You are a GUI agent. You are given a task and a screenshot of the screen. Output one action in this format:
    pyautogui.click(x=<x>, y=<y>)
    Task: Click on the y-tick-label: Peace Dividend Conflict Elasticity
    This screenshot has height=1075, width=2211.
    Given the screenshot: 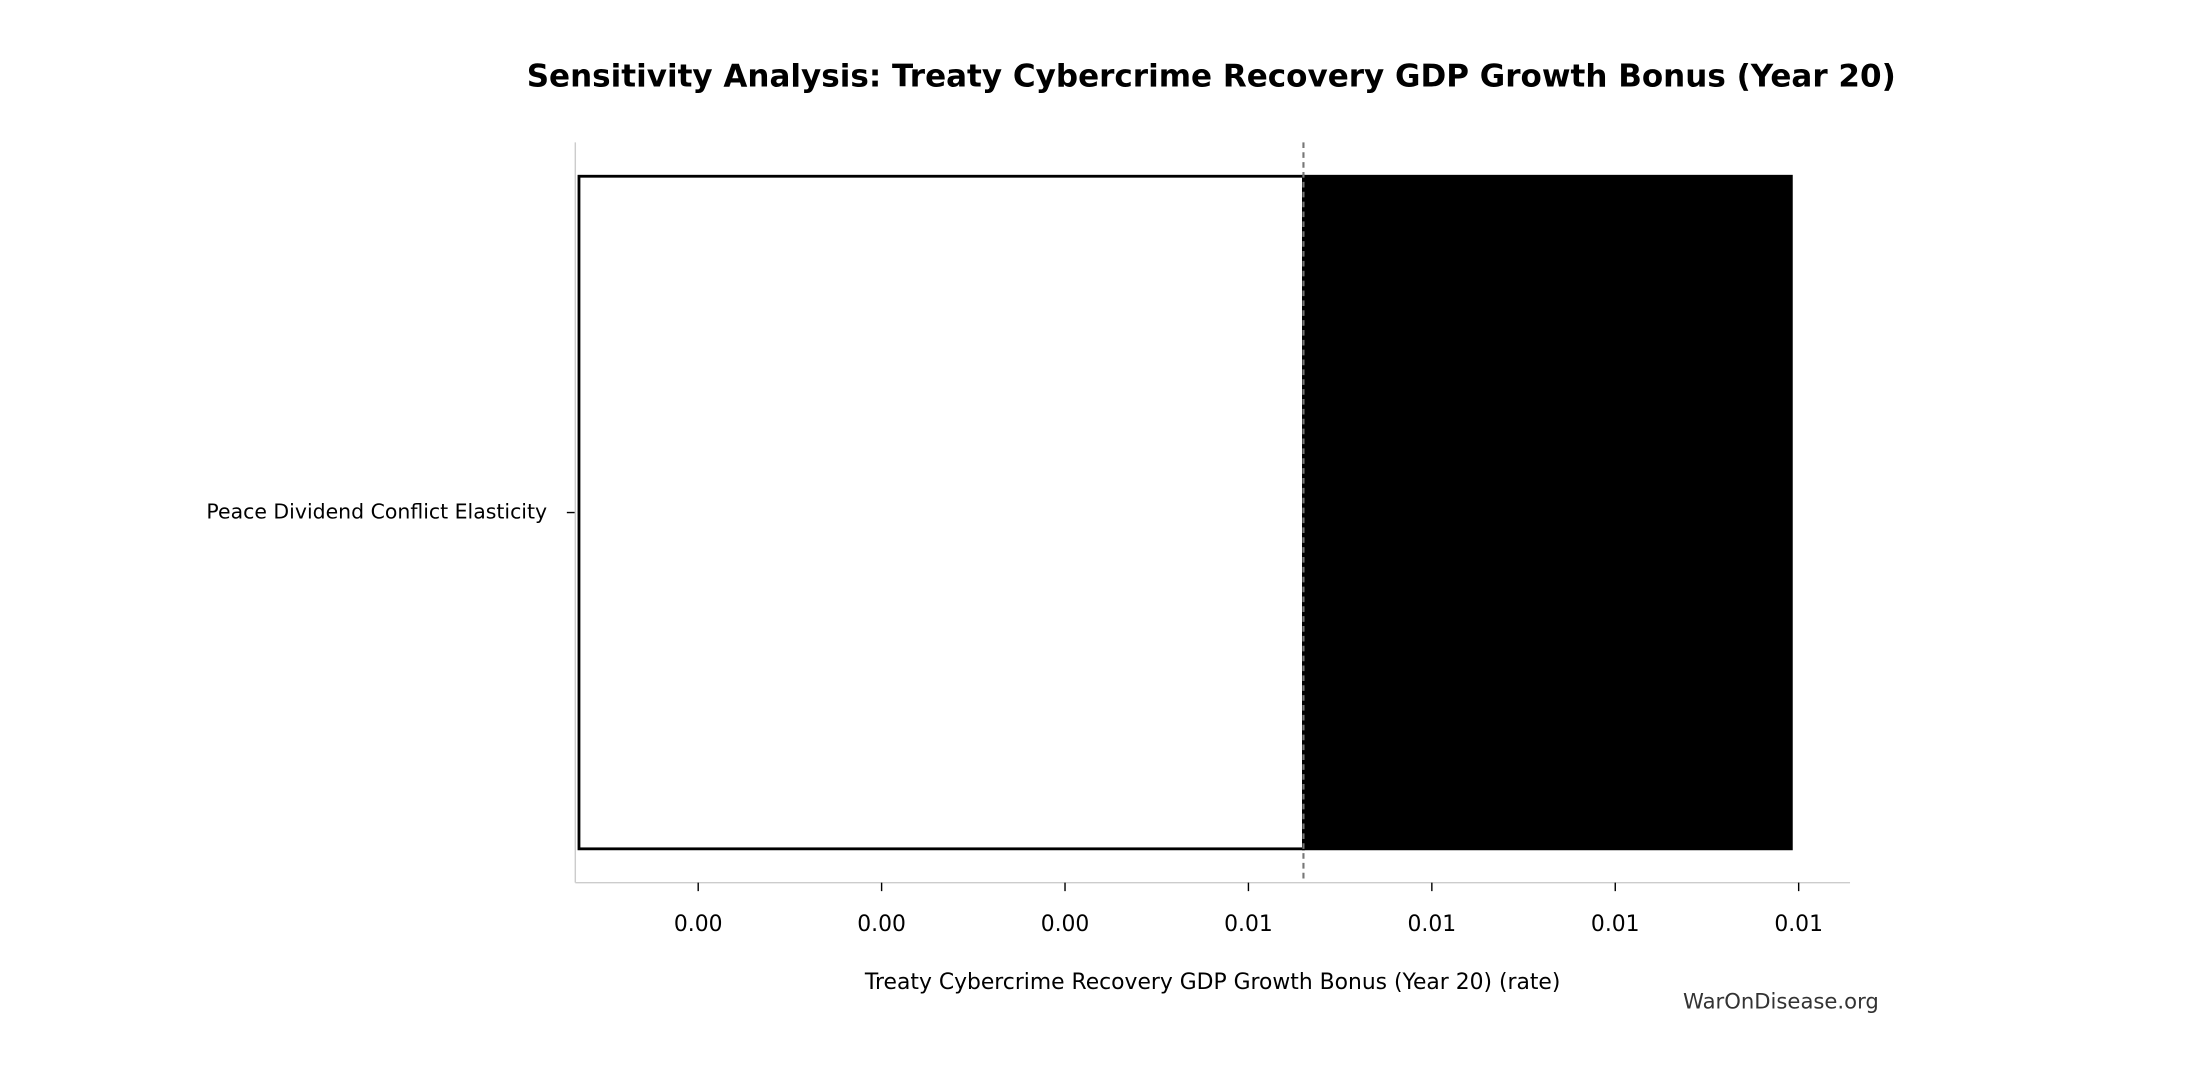 What is the action you would take?
    pyautogui.click(x=376, y=512)
    